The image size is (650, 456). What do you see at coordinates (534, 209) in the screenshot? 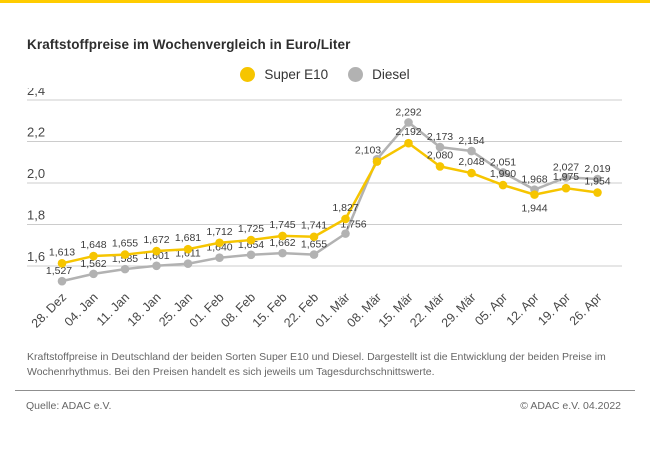
I see `data-label-super-e10: 1,944` at bounding box center [534, 209].